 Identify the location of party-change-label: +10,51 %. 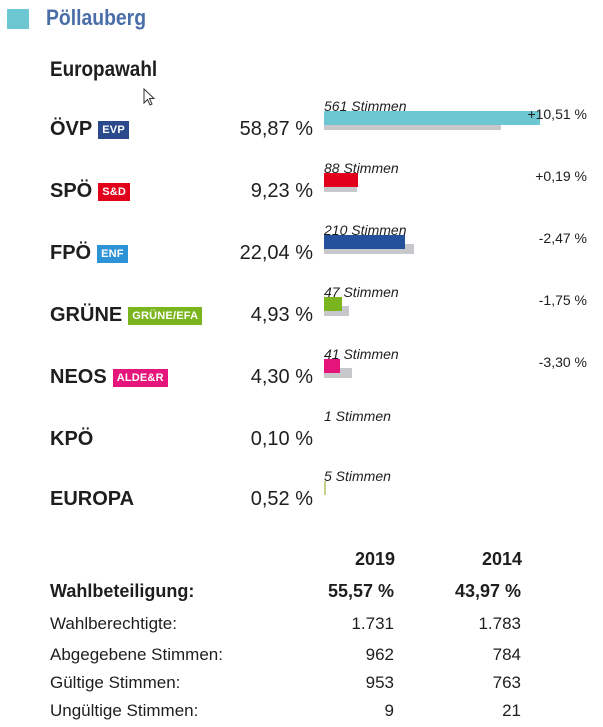
(557, 114).